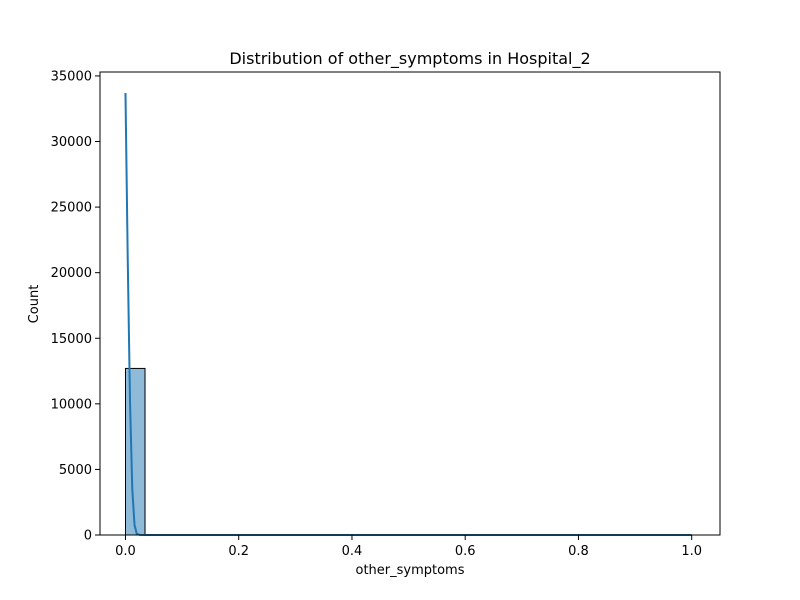 The width and height of the screenshot is (800, 600). I want to click on y-tick-label: 15000, so click(71, 339).